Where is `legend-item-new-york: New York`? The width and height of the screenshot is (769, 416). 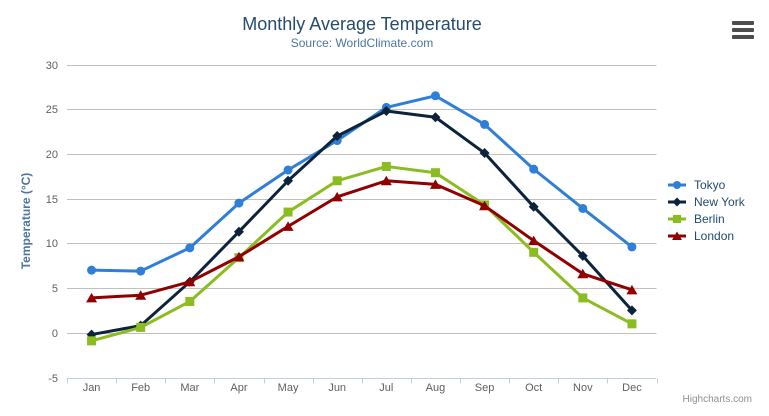
legend-item-new-york: New York is located at coordinates (706, 201).